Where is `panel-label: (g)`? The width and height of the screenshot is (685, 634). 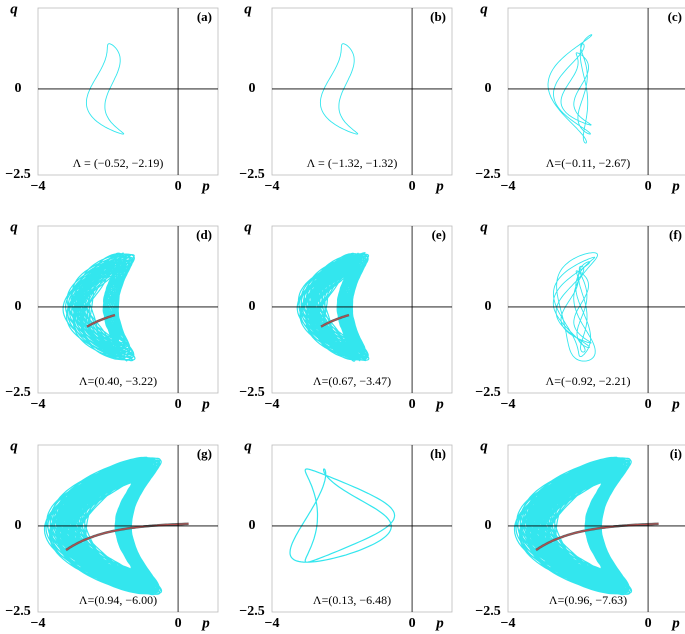 panel-label: (g) is located at coordinates (204, 453).